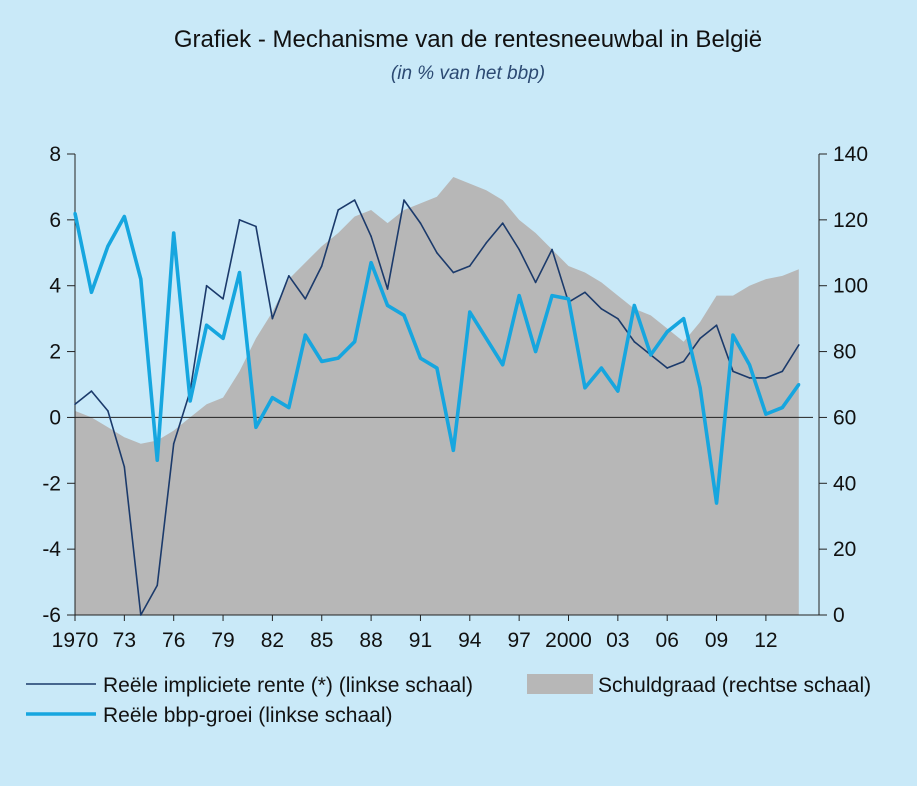  I want to click on x-tick-label: 94, so click(470, 640).